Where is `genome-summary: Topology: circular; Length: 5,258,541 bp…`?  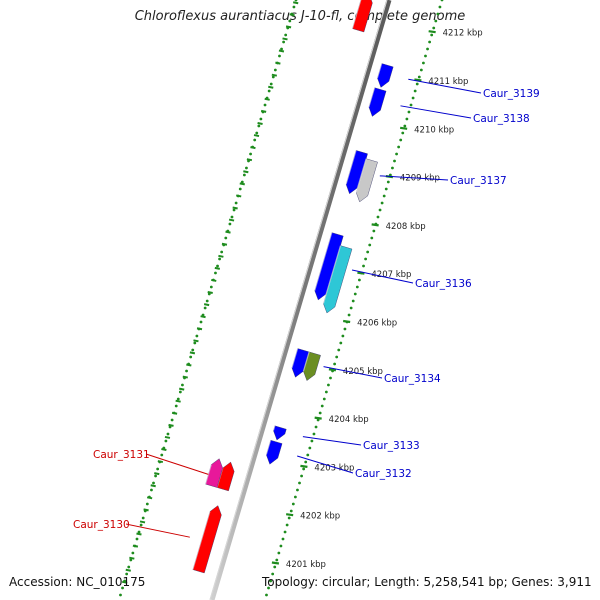 genome-summary: Topology: circular; Length: 5,258,541 bp… is located at coordinates (427, 582).